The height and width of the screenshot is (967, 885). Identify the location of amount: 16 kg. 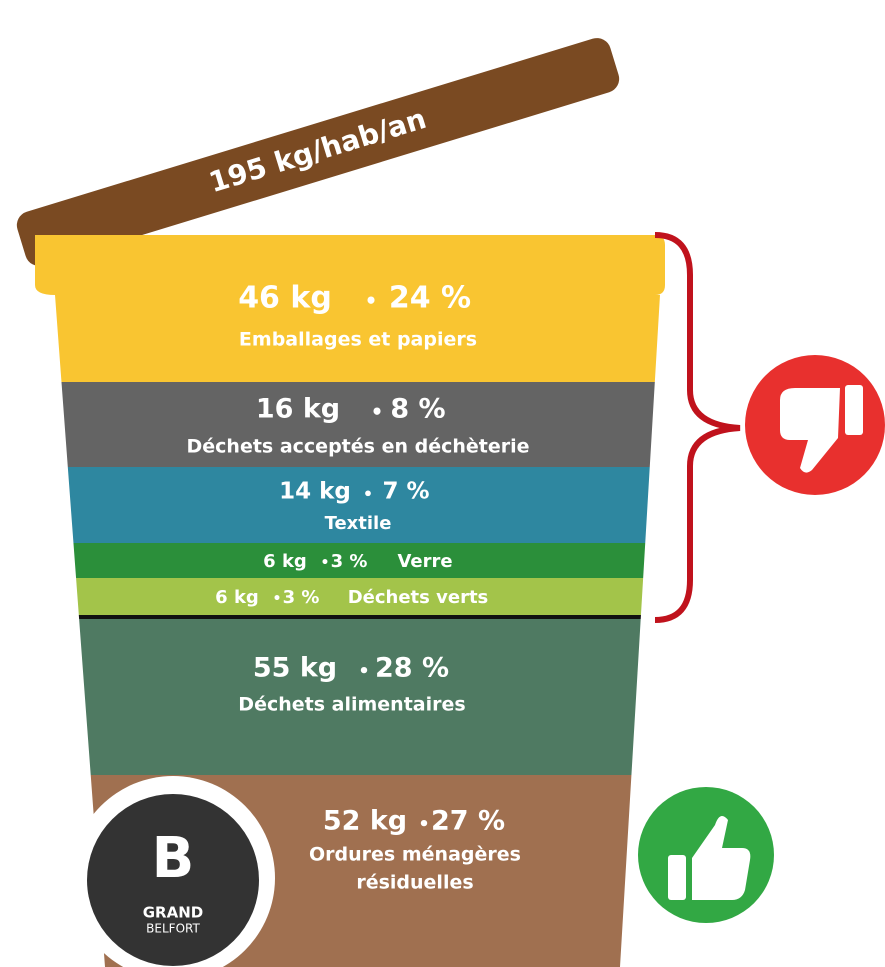
(298, 409).